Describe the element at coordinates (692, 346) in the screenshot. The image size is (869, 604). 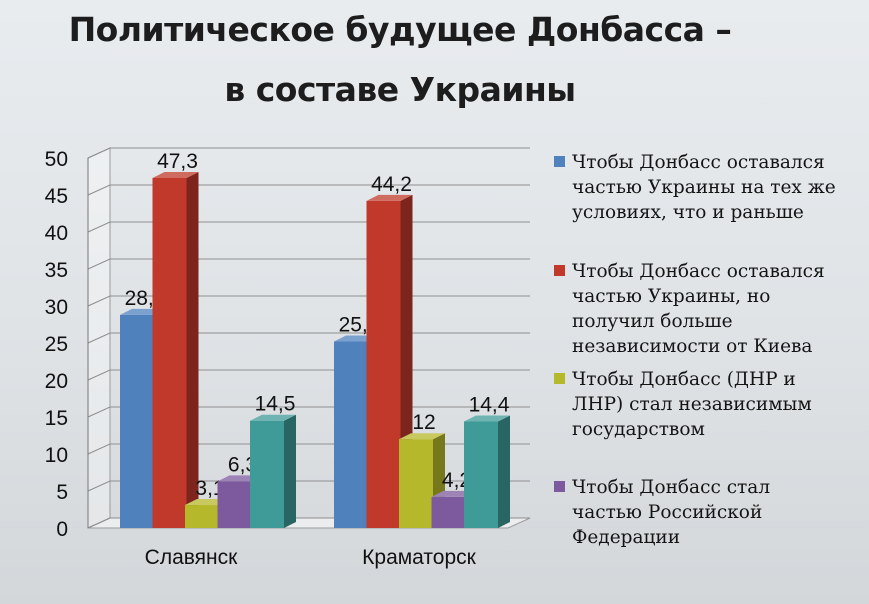
I see `legend-label-2-line: независимости от Киева` at that location.